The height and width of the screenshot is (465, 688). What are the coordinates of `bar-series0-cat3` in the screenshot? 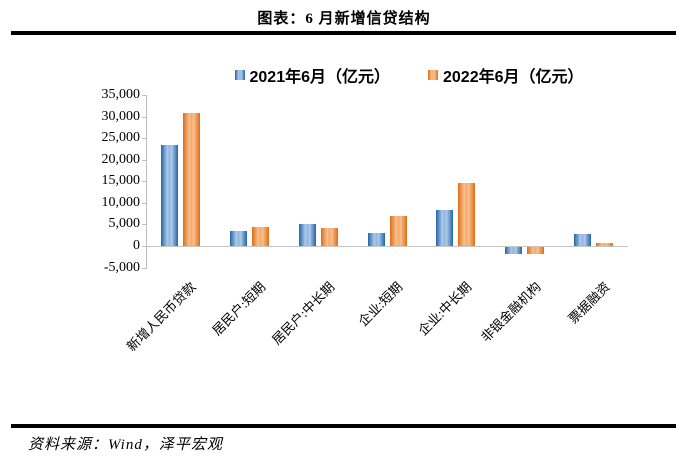 It's located at (376, 239).